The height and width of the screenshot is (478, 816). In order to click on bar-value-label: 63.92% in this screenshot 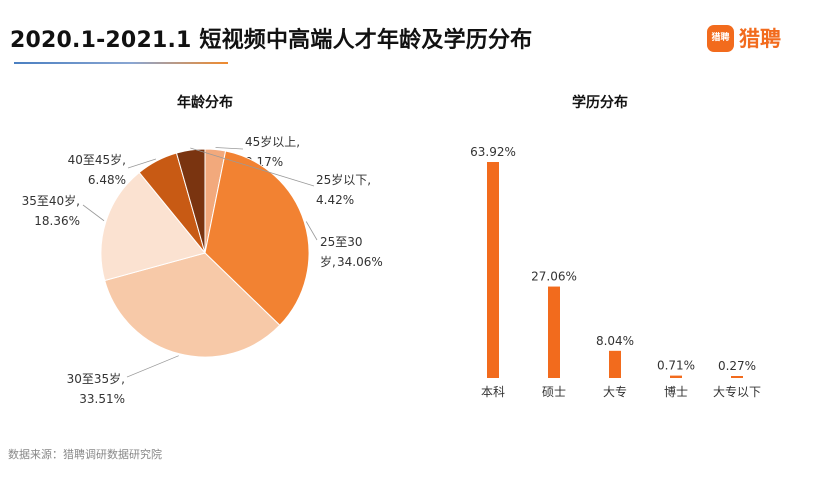, I will do `click(493, 152)`.